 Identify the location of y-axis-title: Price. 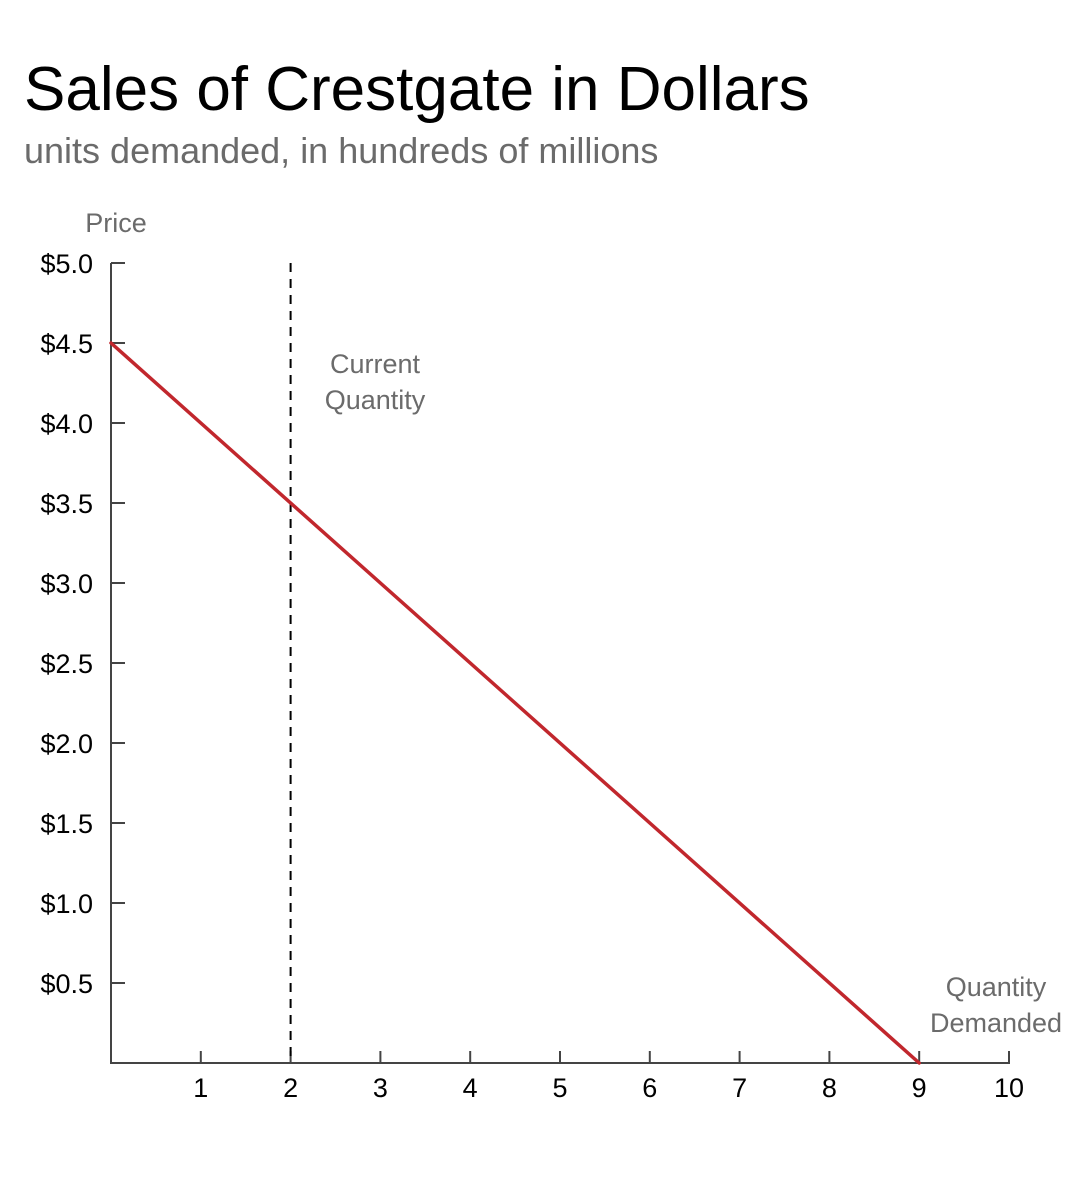
(116, 223).